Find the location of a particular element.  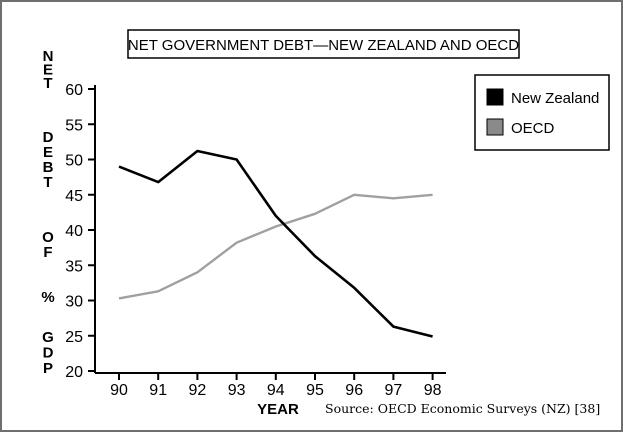

y-tick-label: 45 is located at coordinates (74, 196).